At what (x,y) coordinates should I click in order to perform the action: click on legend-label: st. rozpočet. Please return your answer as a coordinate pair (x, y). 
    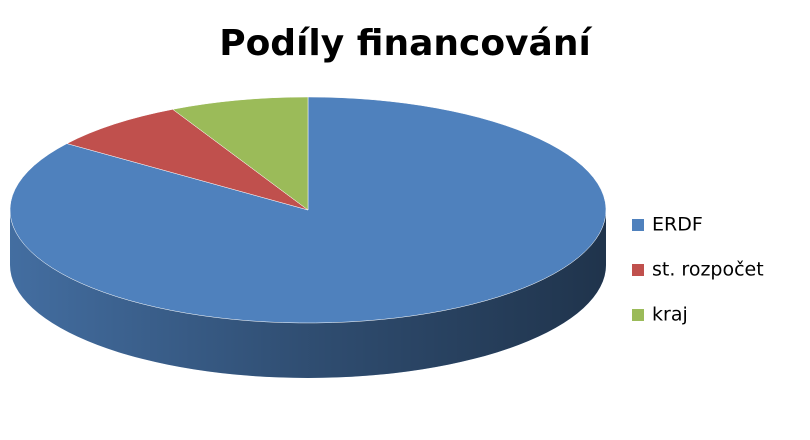
    Looking at the image, I should click on (708, 270).